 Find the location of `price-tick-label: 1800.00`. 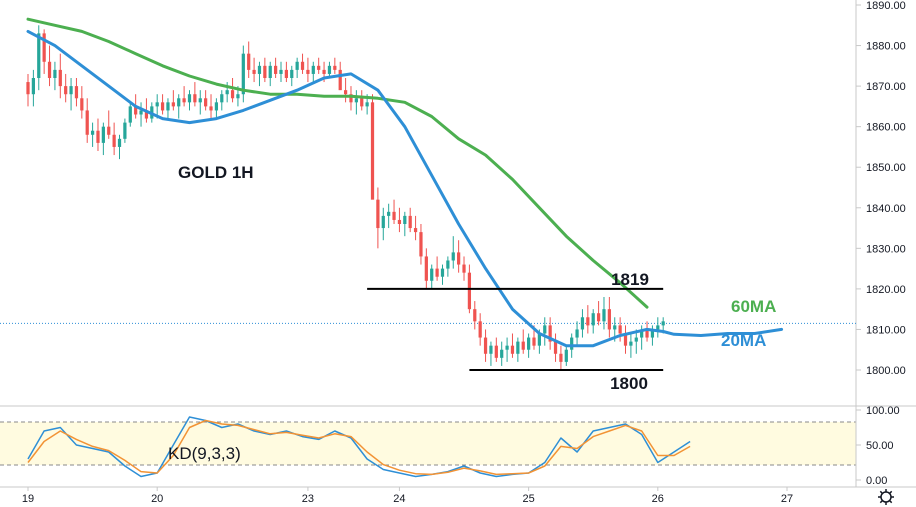

price-tick-label: 1800.00 is located at coordinates (886, 371).